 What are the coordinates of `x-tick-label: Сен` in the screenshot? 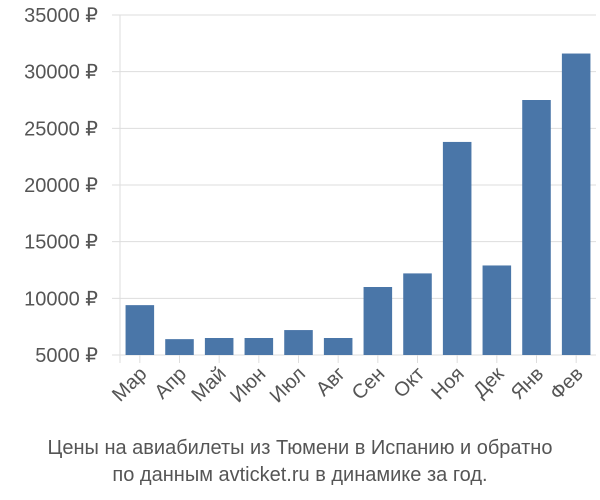 It's located at (368, 383).